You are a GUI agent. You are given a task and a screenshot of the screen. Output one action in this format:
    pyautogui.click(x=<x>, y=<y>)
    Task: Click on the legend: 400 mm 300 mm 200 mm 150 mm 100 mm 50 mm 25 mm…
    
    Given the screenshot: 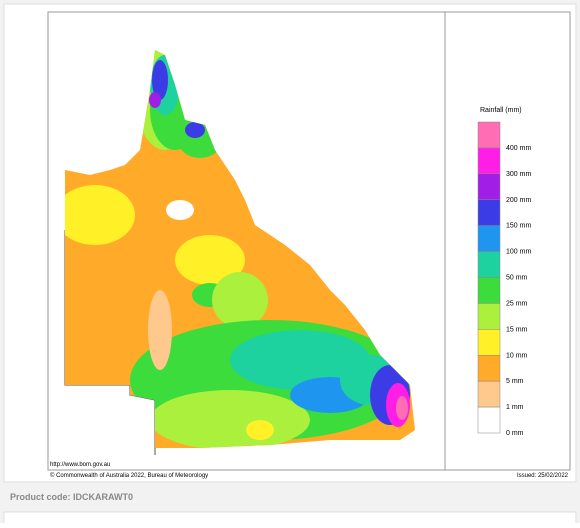 What is the action you would take?
    pyautogui.click(x=504, y=279)
    